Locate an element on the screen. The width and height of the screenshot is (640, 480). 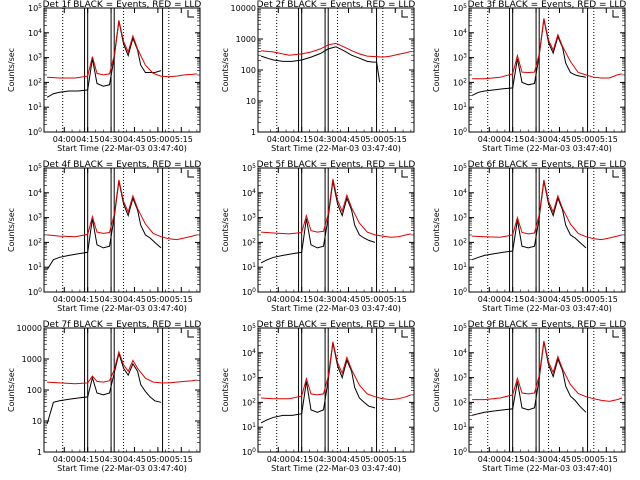
panel-title: Det 9f BLACK = Events, RED = LLD is located at coordinates (547, 325).